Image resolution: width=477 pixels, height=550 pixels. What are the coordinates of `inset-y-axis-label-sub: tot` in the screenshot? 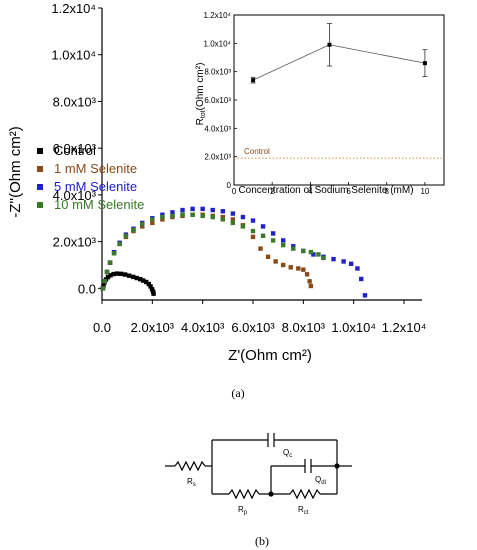 It's located at (203, 114).